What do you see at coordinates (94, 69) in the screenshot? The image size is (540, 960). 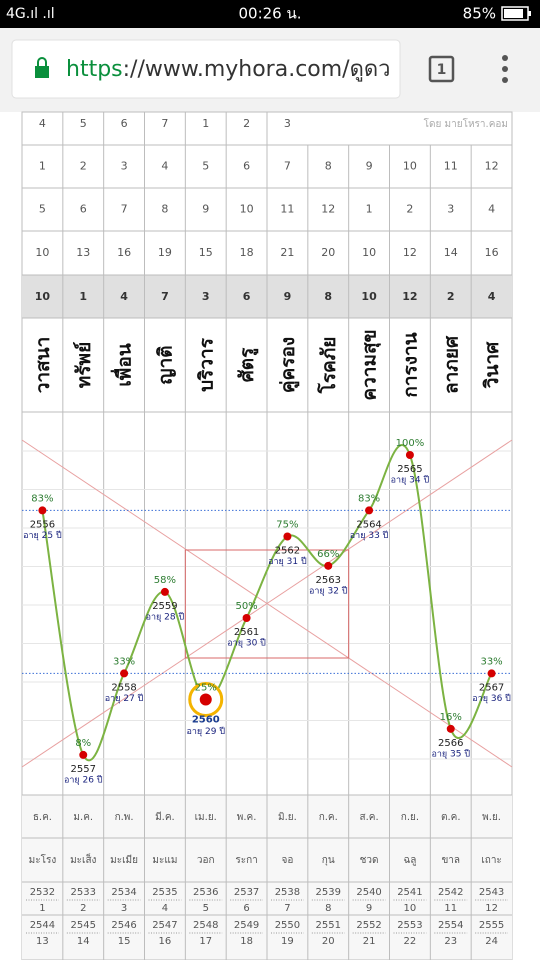 I see `url-scheme: https` at bounding box center [94, 69].